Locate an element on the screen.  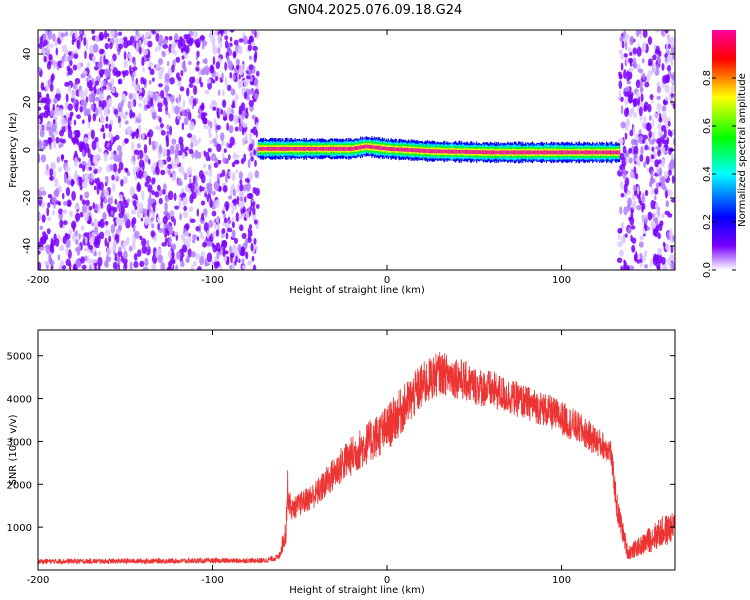
colorbar-tick-label: 0.6 is located at coordinates (707, 126).